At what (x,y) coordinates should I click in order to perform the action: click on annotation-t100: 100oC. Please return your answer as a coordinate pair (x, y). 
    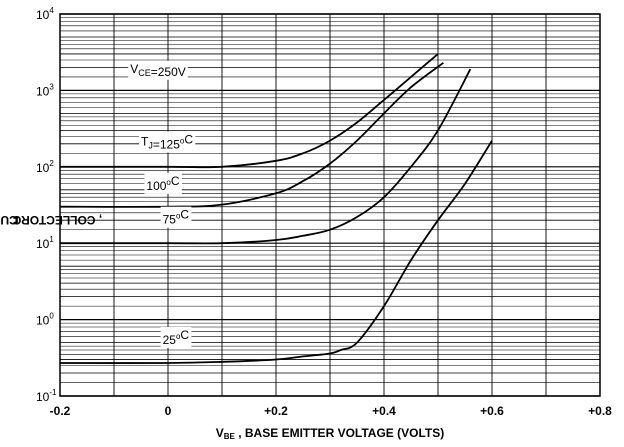
    Looking at the image, I should click on (162, 183).